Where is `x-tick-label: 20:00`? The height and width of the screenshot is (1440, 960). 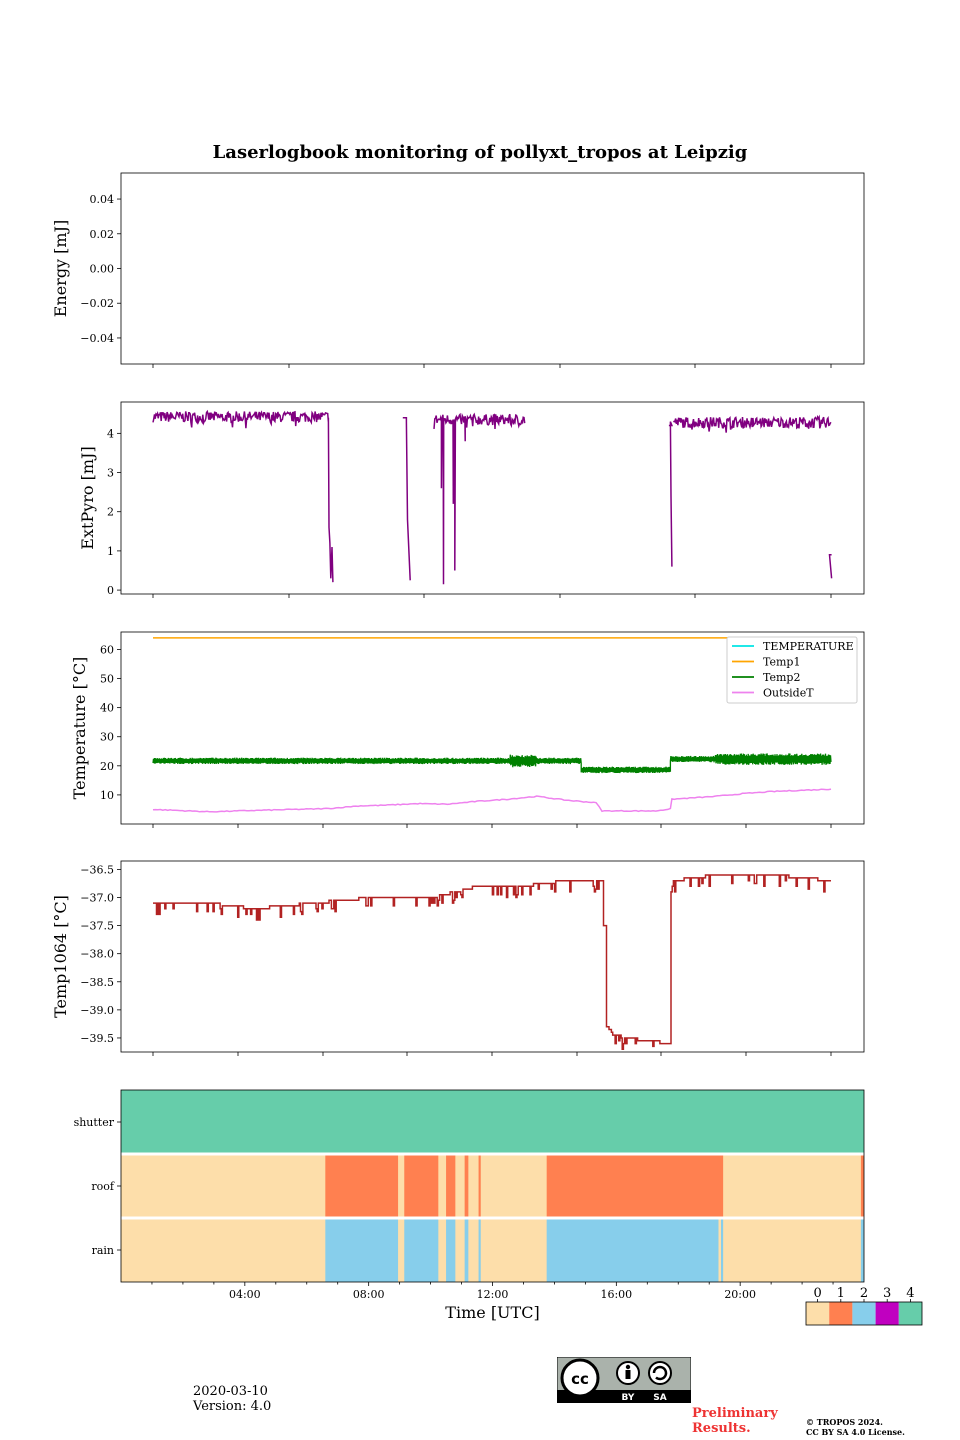 x-tick-label: 20:00 is located at coordinates (740, 1294).